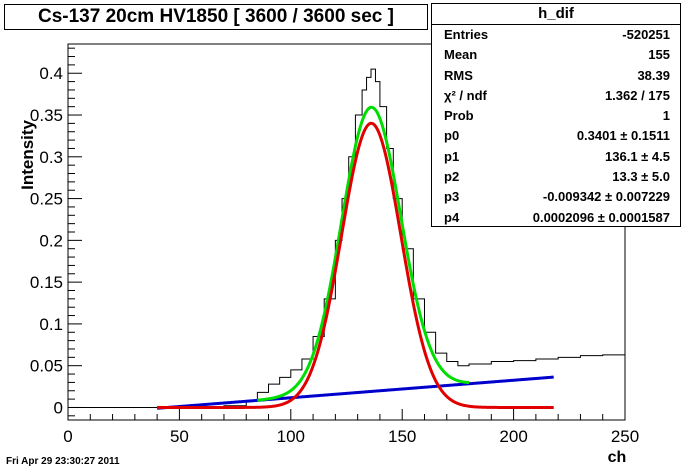 This screenshot has height=472, width=696. I want to click on y-tick-label: 0.35, so click(46, 115).